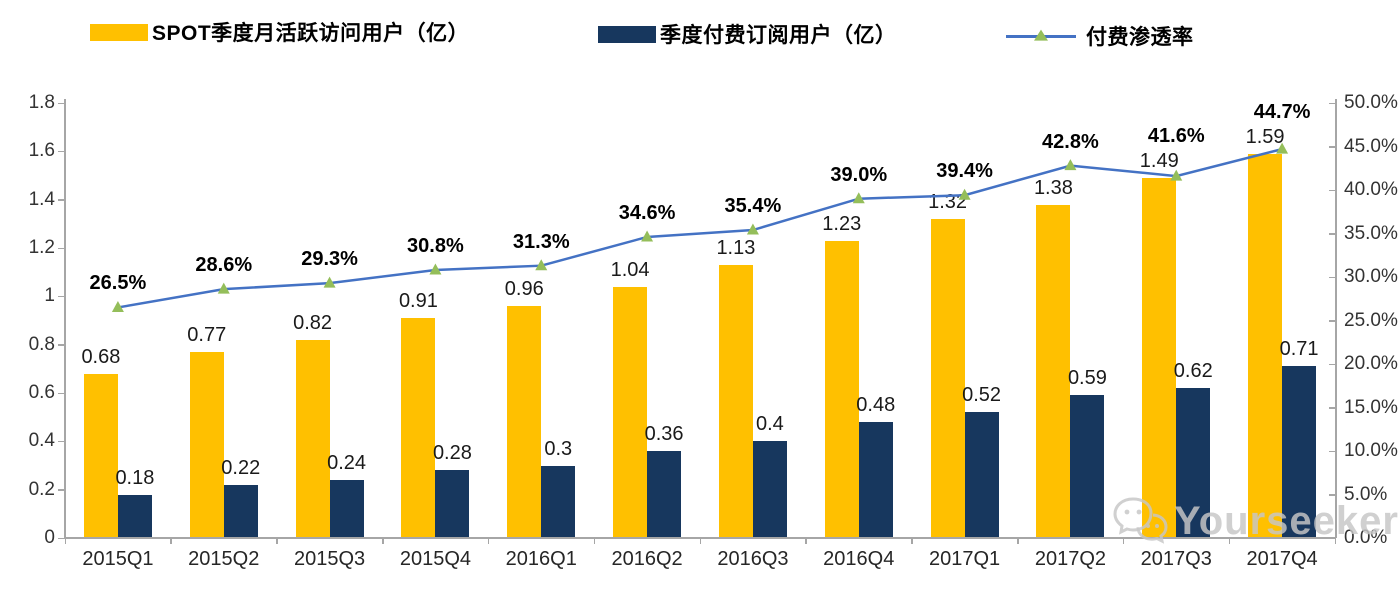 This screenshot has width=1399, height=596. I want to click on penetration-value-label: 42.8%, so click(1070, 141).